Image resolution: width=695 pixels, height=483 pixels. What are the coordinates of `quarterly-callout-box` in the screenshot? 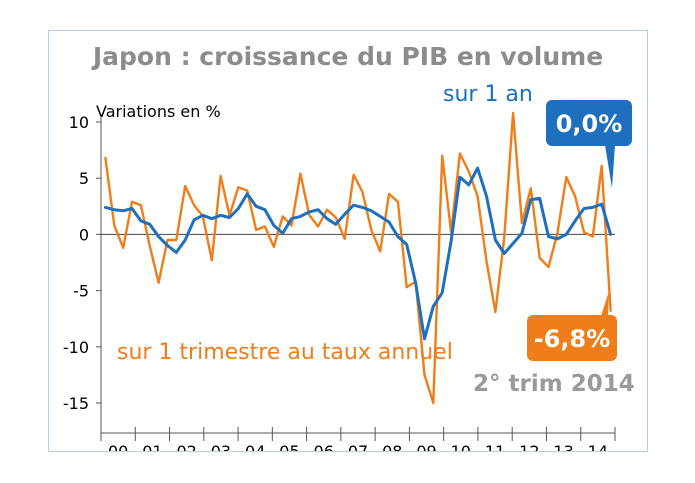 It's located at (572, 338).